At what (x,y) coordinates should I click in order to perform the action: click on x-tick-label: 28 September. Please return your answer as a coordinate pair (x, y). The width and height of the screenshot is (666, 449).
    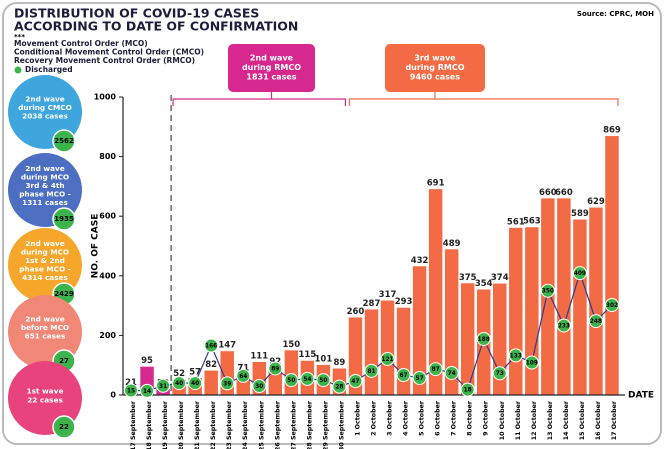
    Looking at the image, I should click on (309, 424).